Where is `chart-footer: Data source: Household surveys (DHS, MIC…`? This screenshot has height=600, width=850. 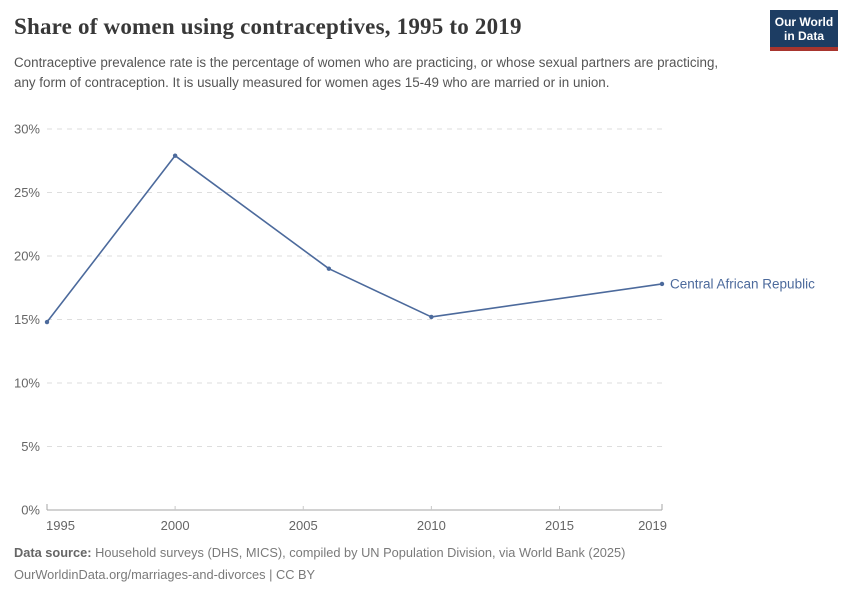
chart-footer: Data source: Household surveys (DHS, MIC… is located at coordinates (319, 564).